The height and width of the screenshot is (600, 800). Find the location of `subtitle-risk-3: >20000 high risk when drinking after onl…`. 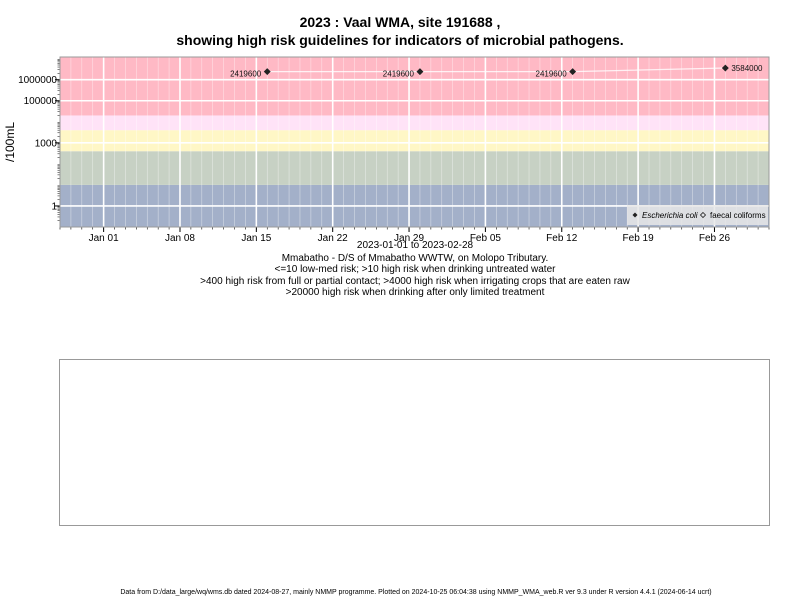

subtitle-risk-3: >20000 high risk when drinking after onl… is located at coordinates (415, 292).